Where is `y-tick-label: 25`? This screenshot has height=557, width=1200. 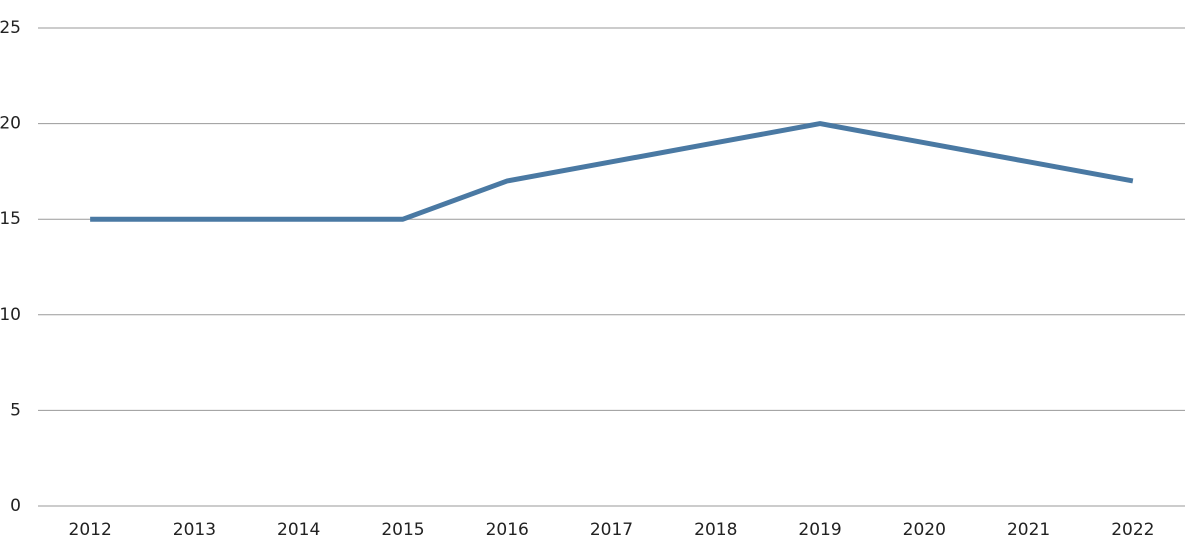
y-tick-label: 25 is located at coordinates (10, 28).